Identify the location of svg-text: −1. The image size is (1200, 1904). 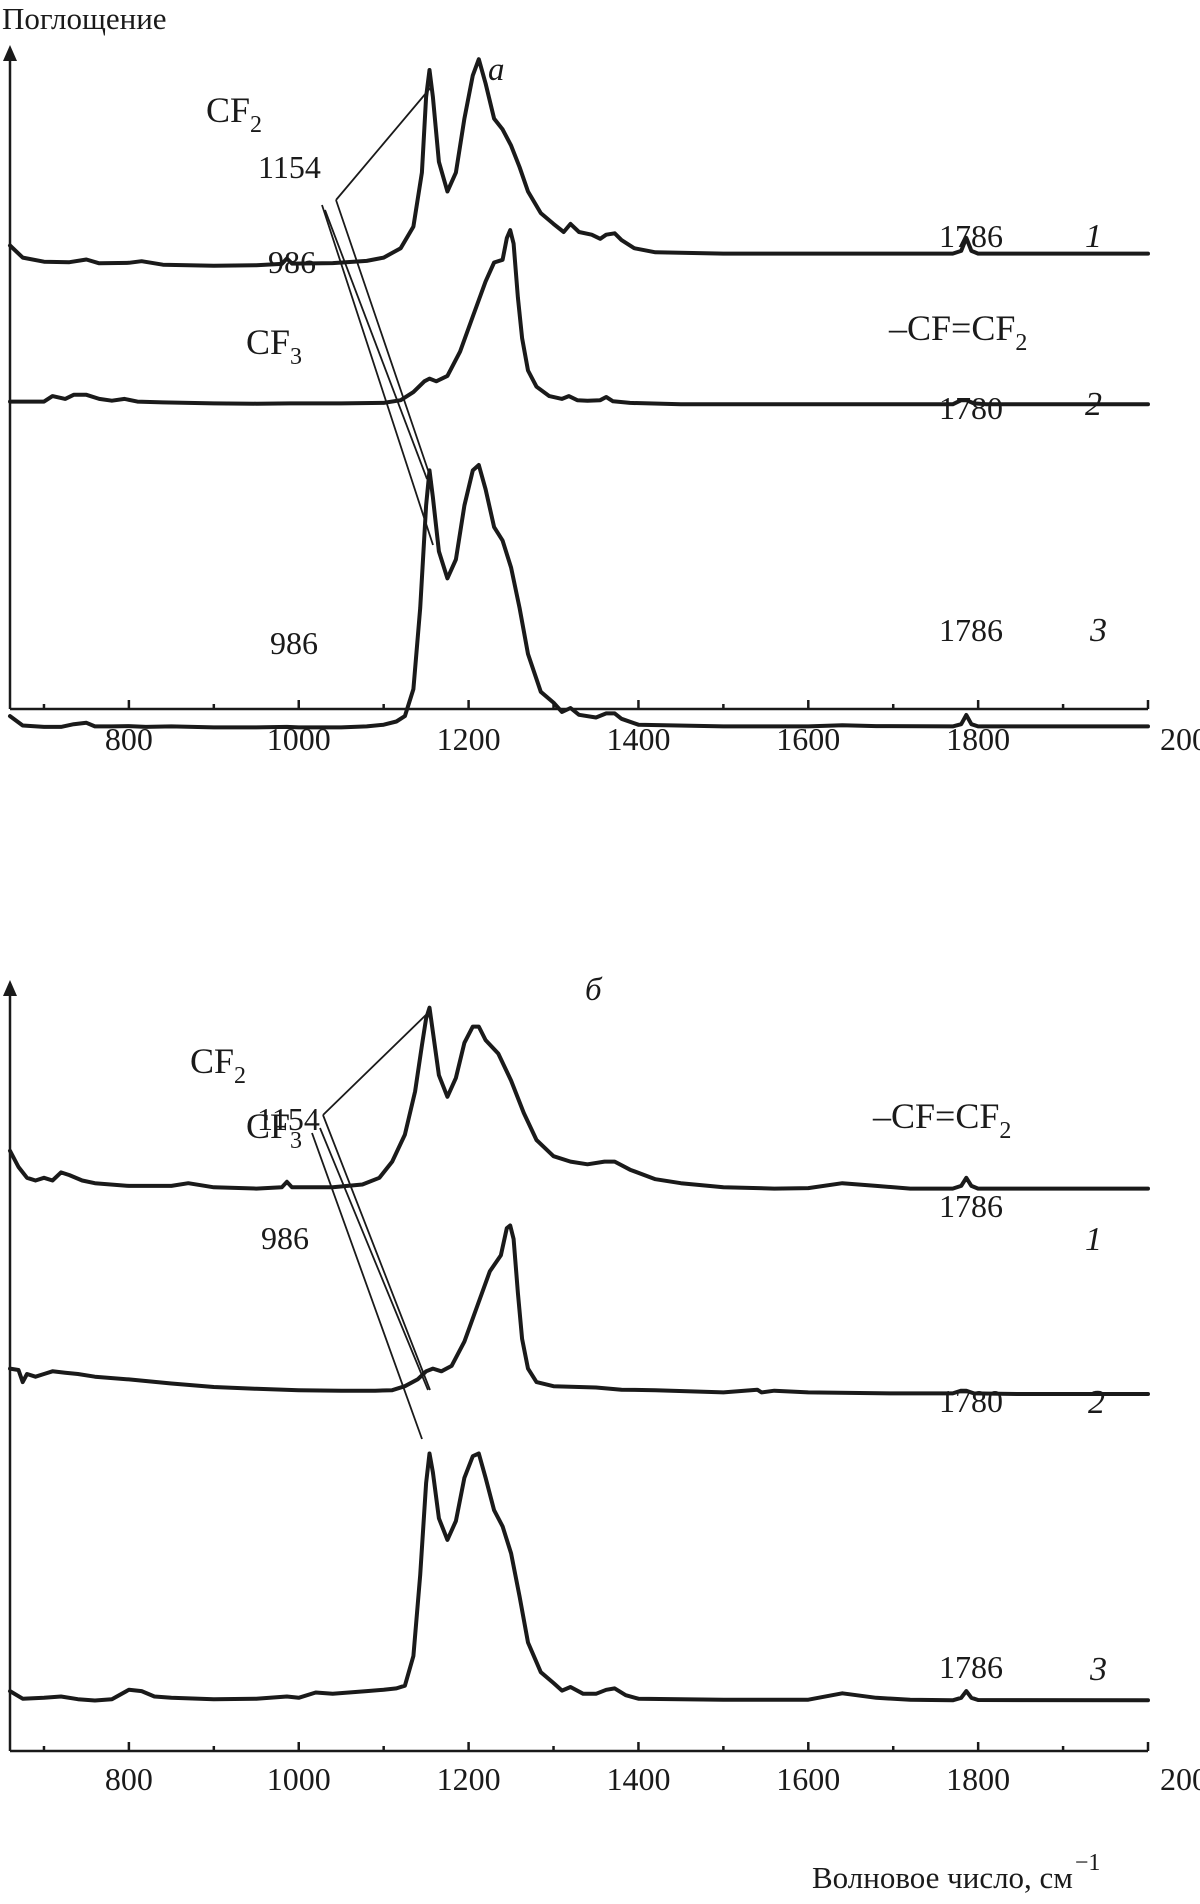
(1088, 1863).